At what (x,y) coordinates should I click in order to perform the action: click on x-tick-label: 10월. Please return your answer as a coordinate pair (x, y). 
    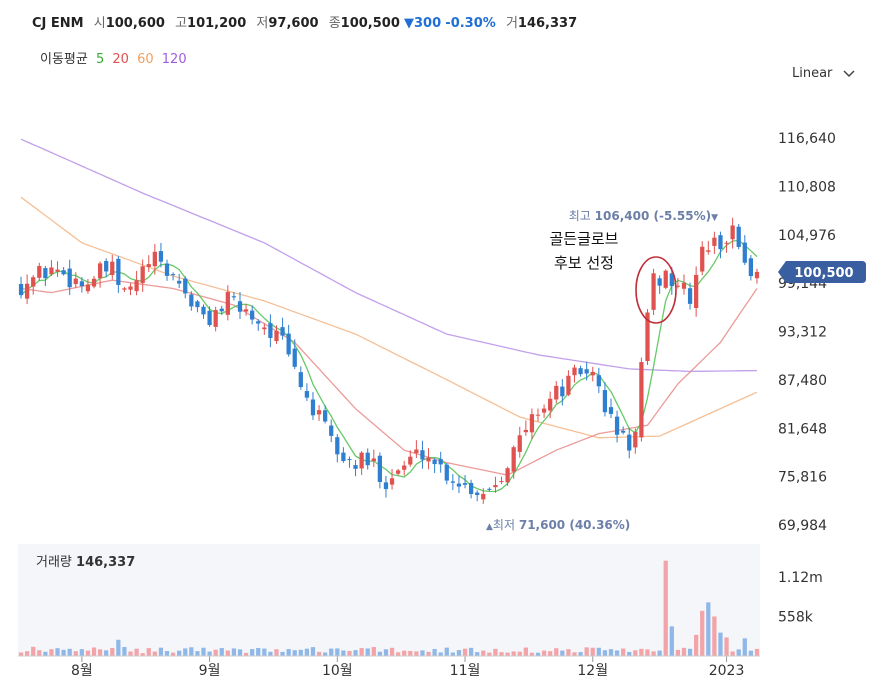
    Looking at the image, I should click on (337, 671).